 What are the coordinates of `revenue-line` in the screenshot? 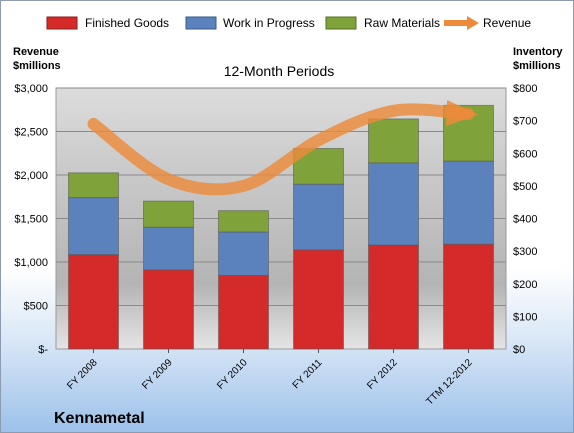 It's located at (281, 149).